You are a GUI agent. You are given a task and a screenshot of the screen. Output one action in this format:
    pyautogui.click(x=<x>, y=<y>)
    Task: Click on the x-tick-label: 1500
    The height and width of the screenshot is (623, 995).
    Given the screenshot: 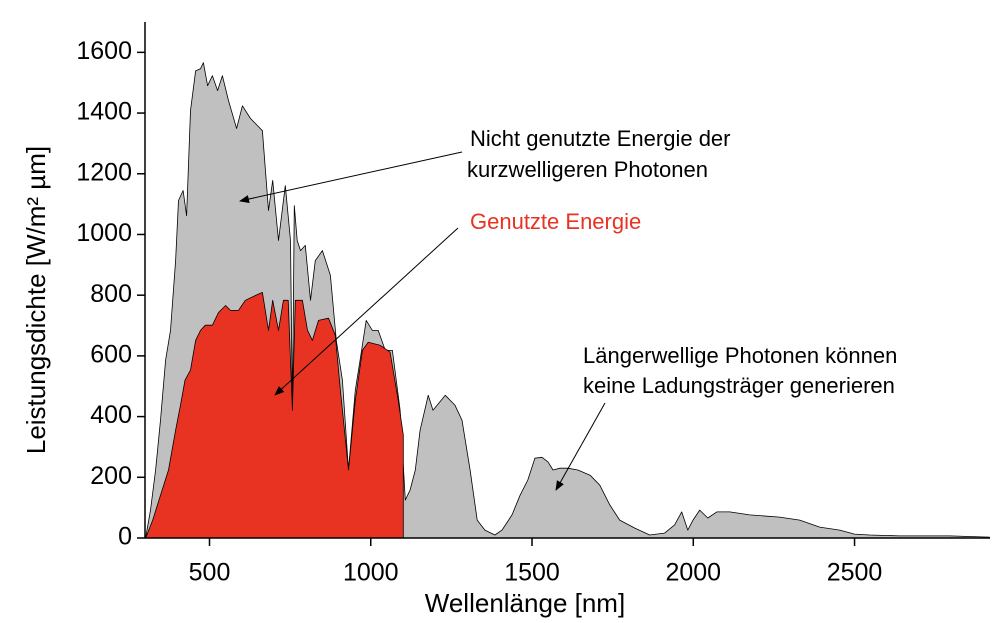 What is the action you would take?
    pyautogui.click(x=532, y=573)
    